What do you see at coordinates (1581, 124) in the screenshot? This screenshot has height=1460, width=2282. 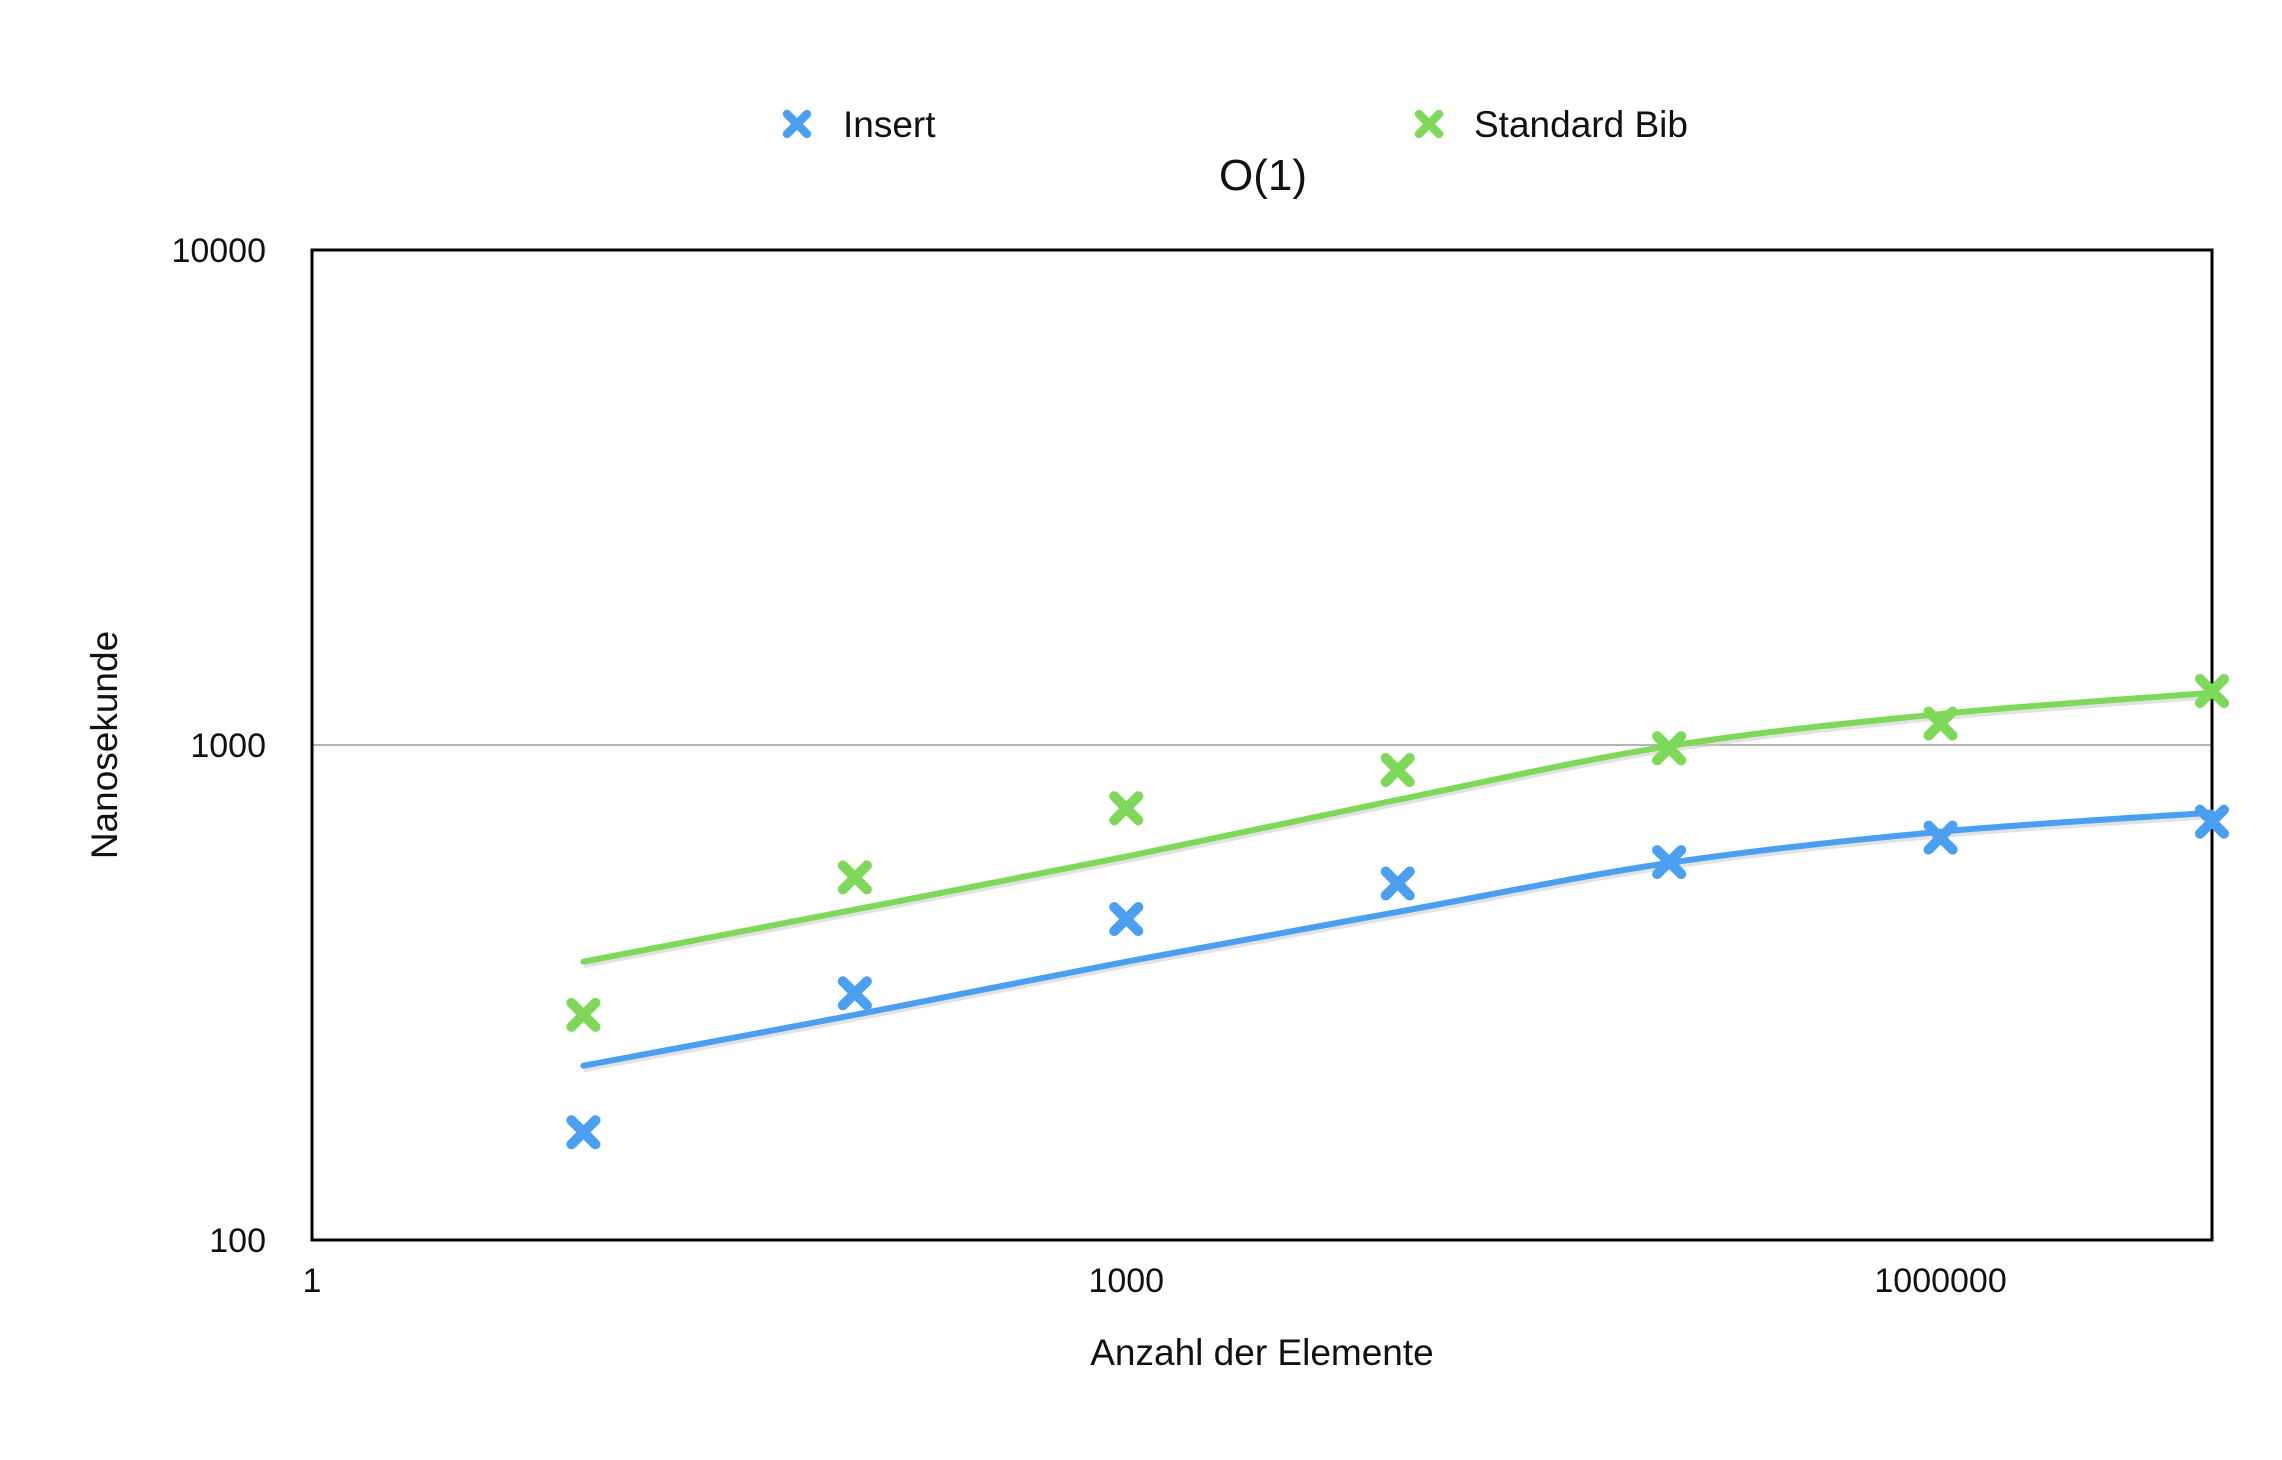 I see `legend-label: Standard Bib` at bounding box center [1581, 124].